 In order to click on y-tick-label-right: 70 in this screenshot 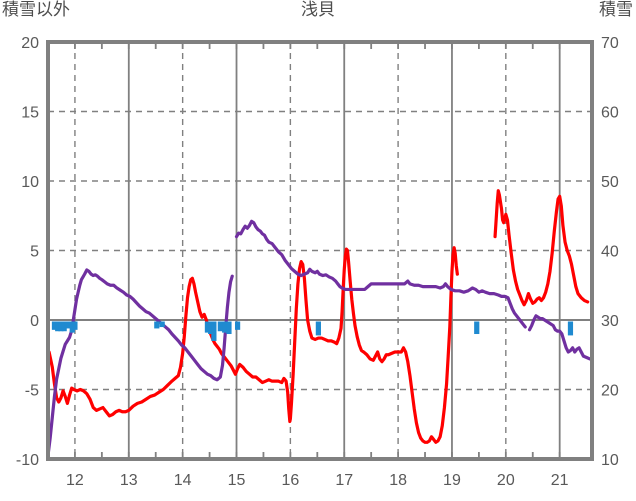, I will do `click(610, 43)`.